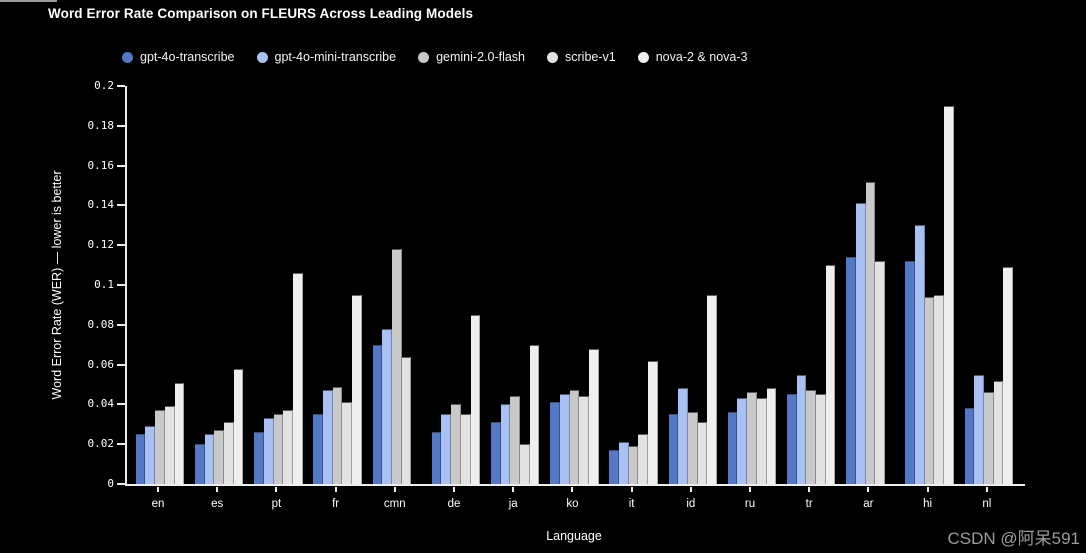 The image size is (1086, 553). I want to click on legend-item-gpt-4o-mini-transcribe: gpt-4o-mini-transcribe, so click(326, 57).